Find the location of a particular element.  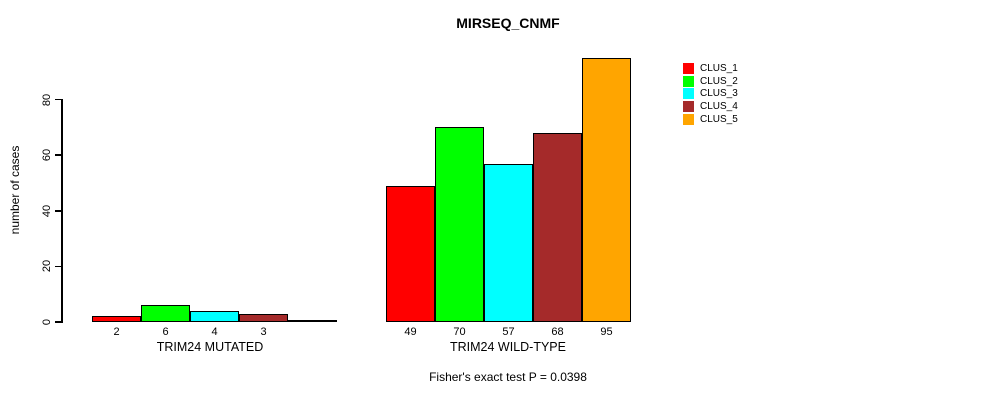

y-tick-label: 60 is located at coordinates (47, 155).